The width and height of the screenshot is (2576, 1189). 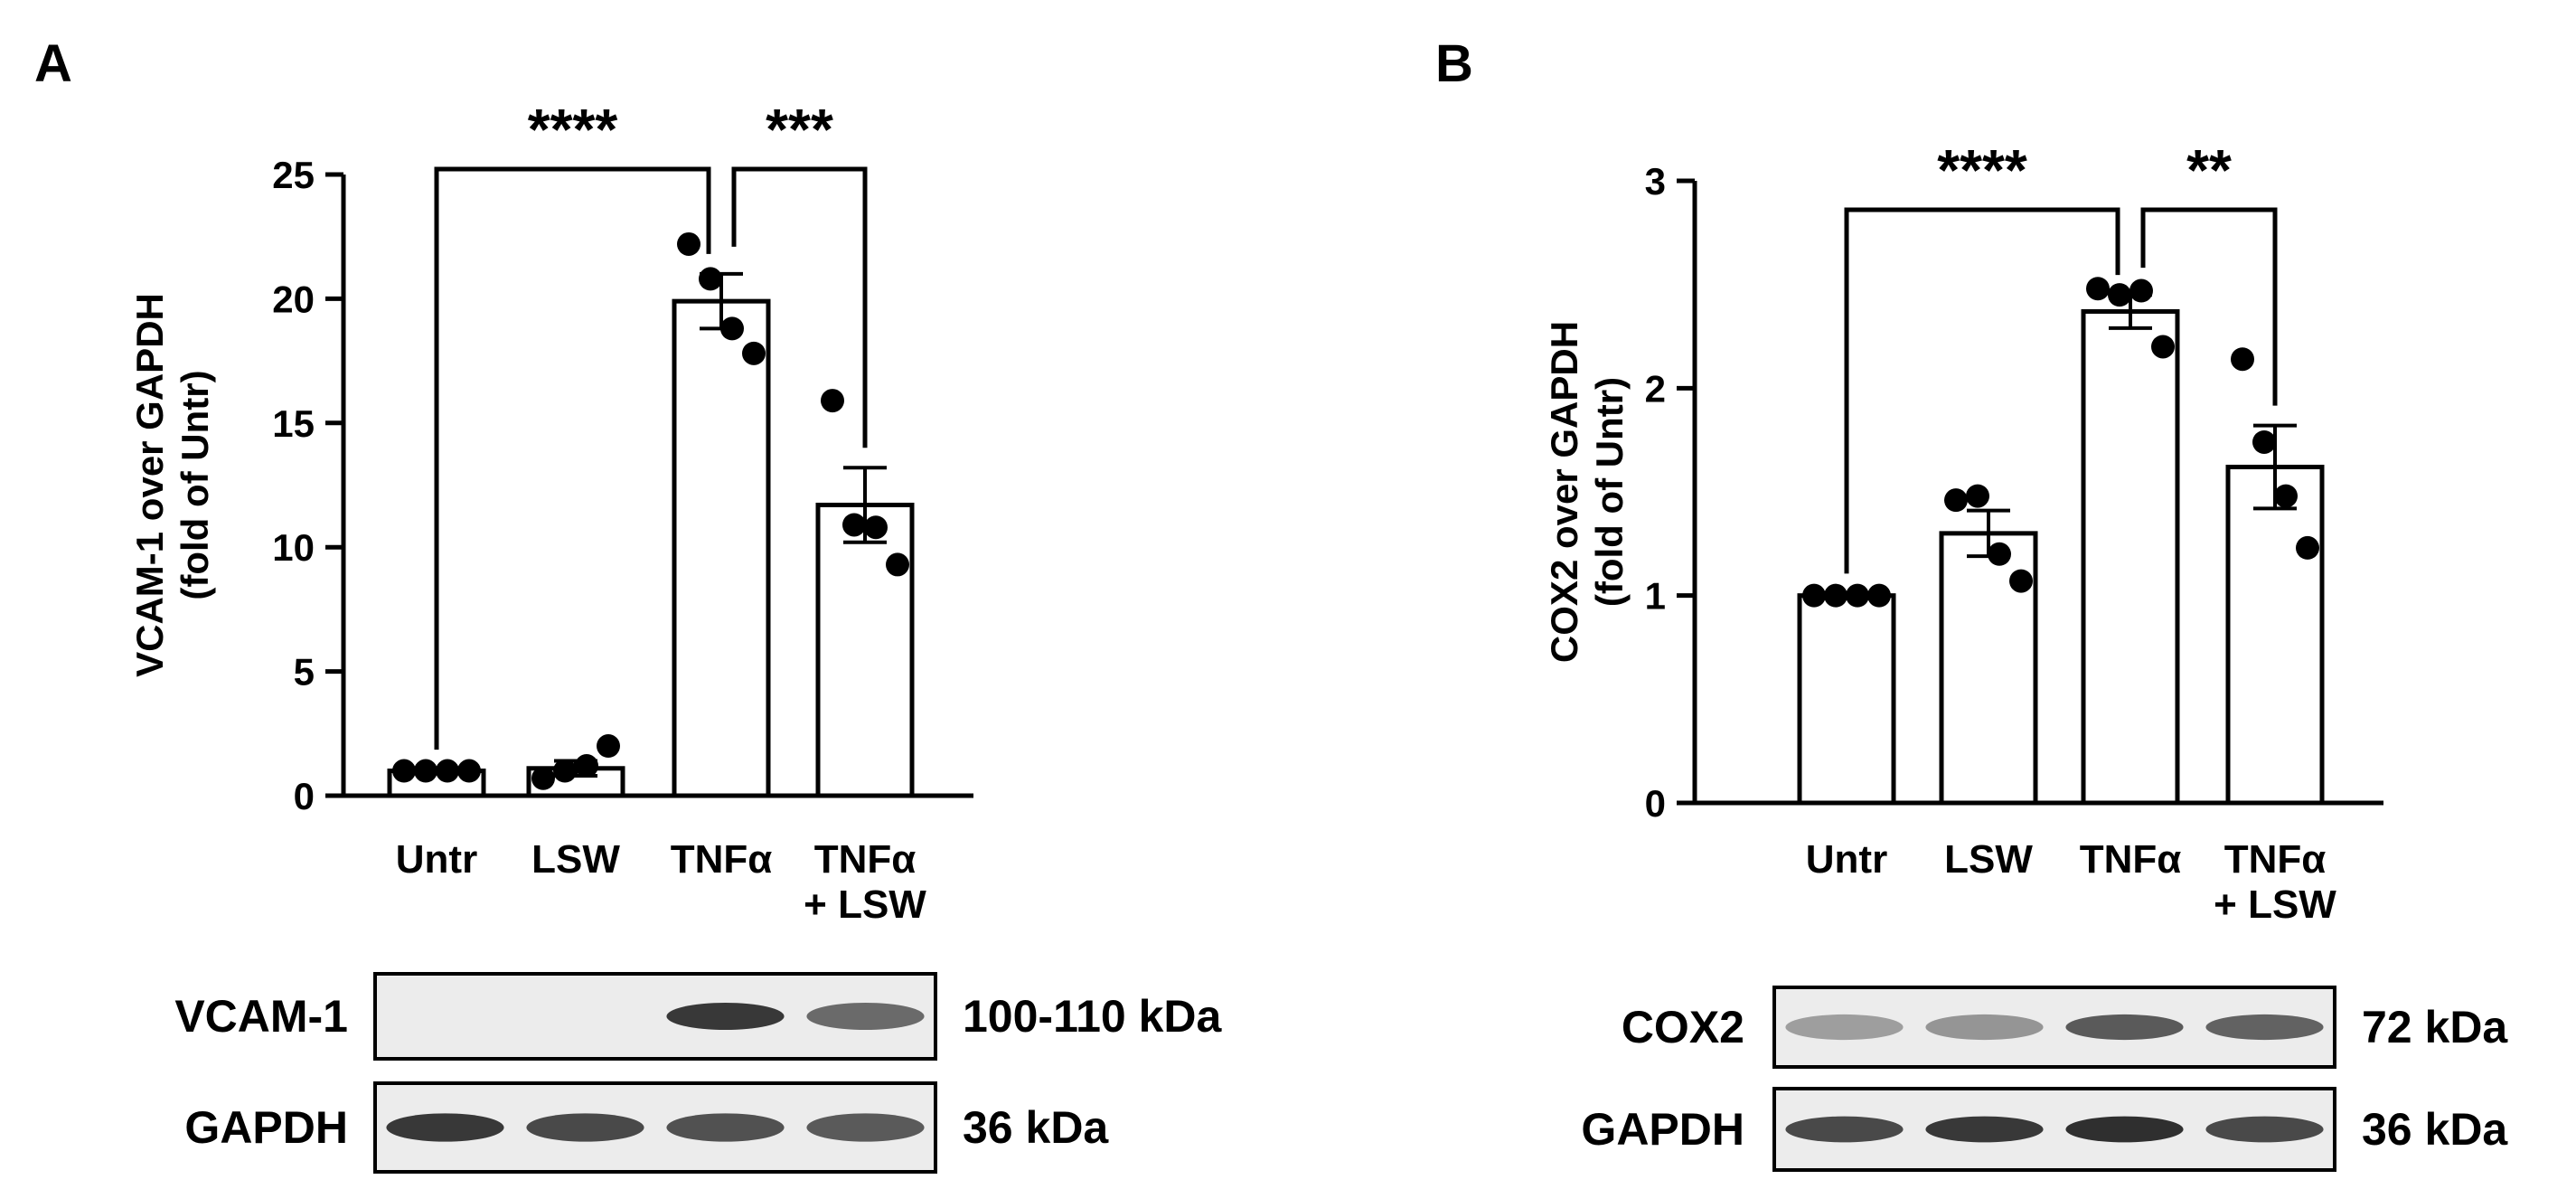 I want to click on blot-protein-label: VCAM-1, so click(x=261, y=1016).